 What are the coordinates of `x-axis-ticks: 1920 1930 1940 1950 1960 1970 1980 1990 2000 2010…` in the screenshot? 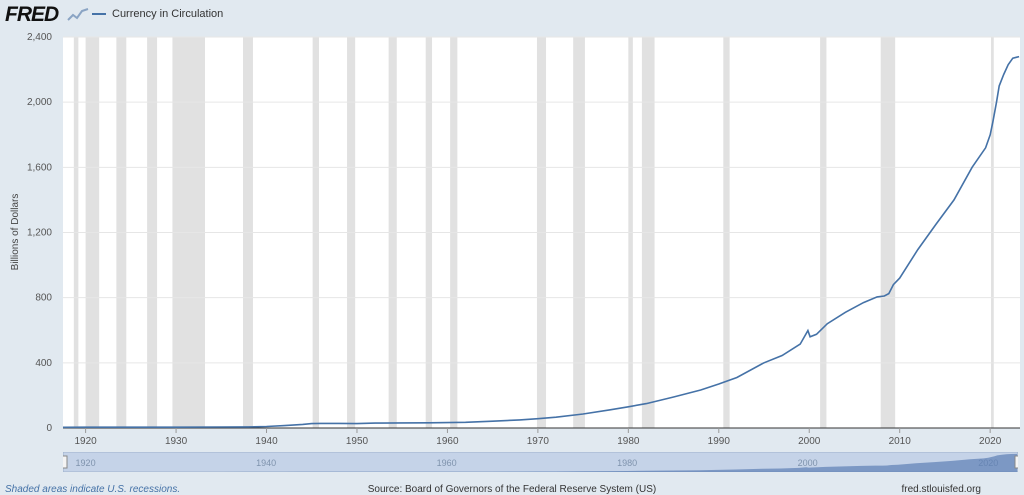 It's located at (538, 437).